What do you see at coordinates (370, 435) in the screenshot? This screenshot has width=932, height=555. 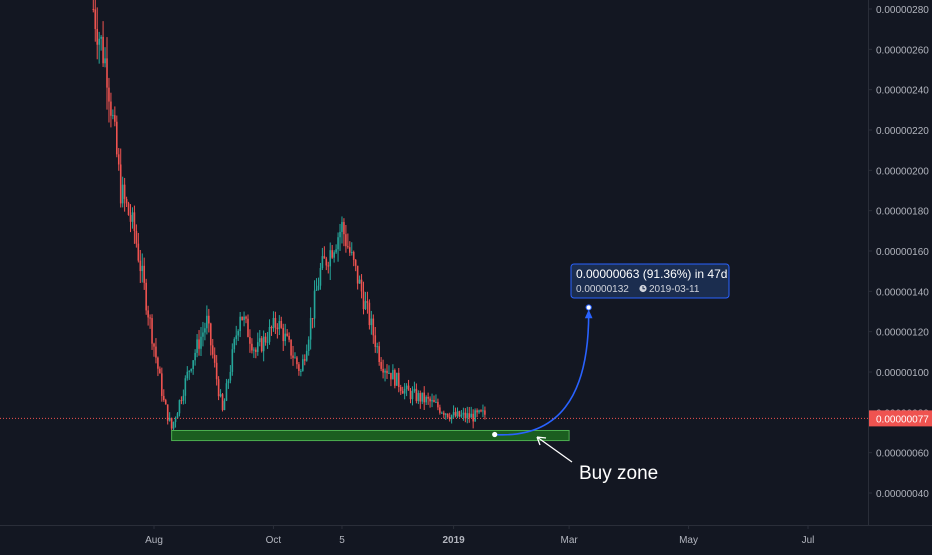 I see `buy-zone-rect` at bounding box center [370, 435].